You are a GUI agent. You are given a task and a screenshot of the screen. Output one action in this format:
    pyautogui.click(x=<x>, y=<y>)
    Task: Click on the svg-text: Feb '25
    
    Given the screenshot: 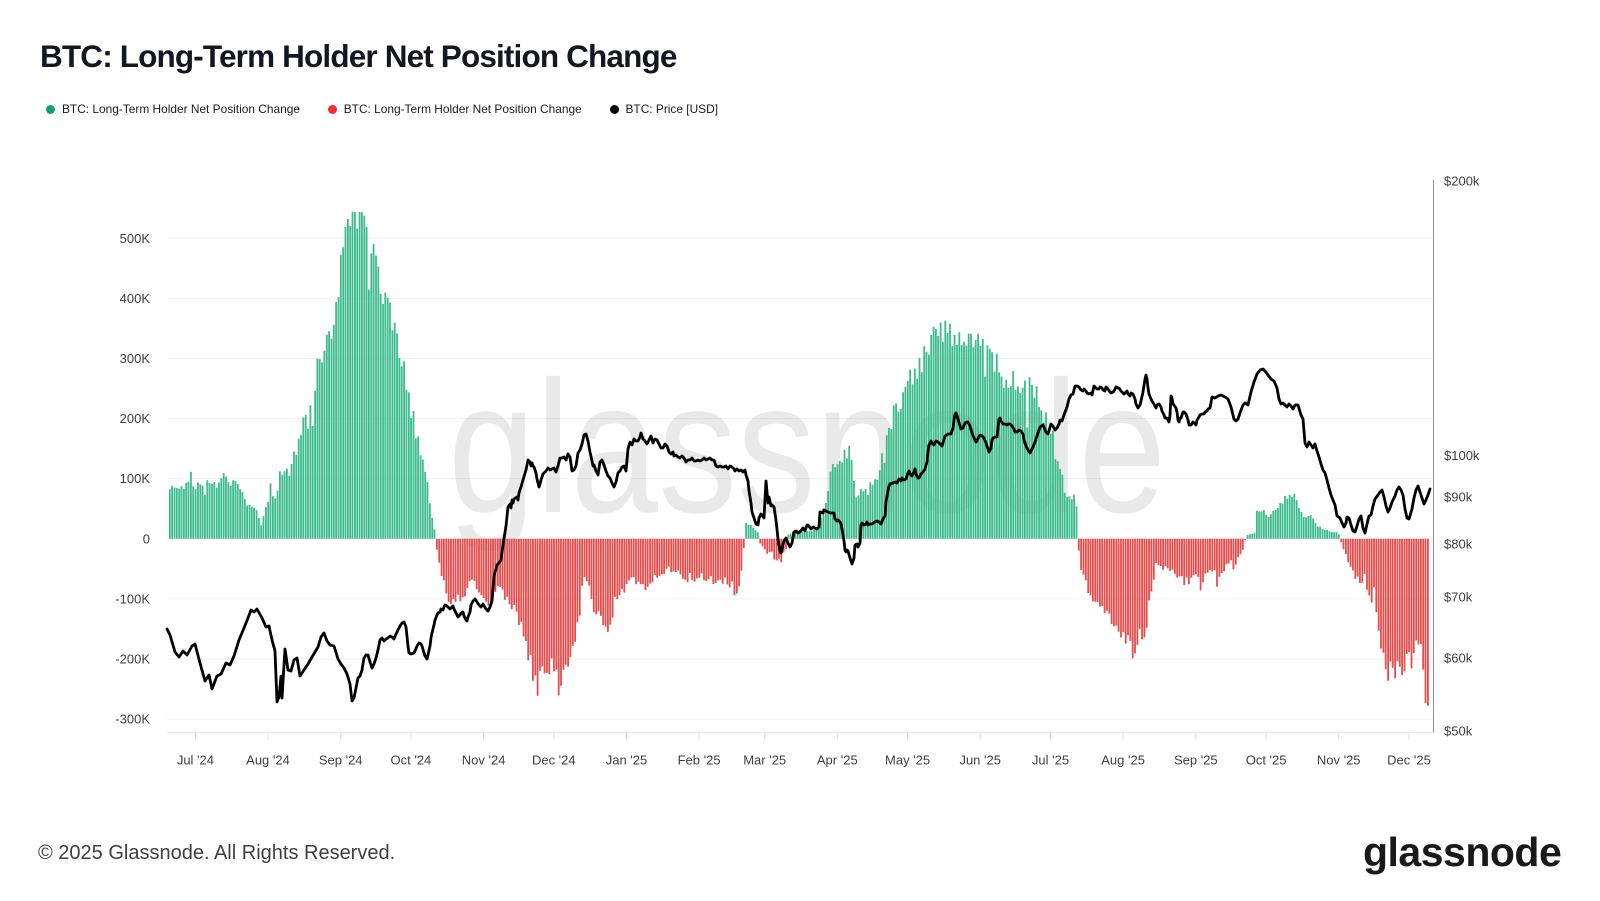 What is the action you would take?
    pyautogui.click(x=699, y=760)
    